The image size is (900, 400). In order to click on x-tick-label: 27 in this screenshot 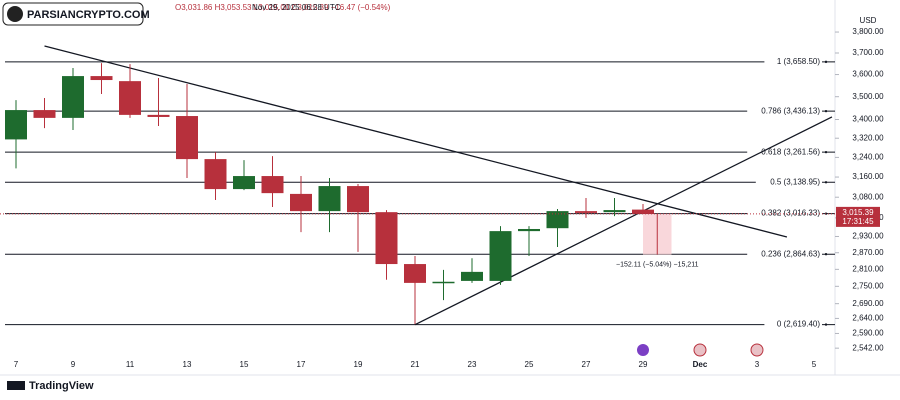, I will do `click(586, 364)`.